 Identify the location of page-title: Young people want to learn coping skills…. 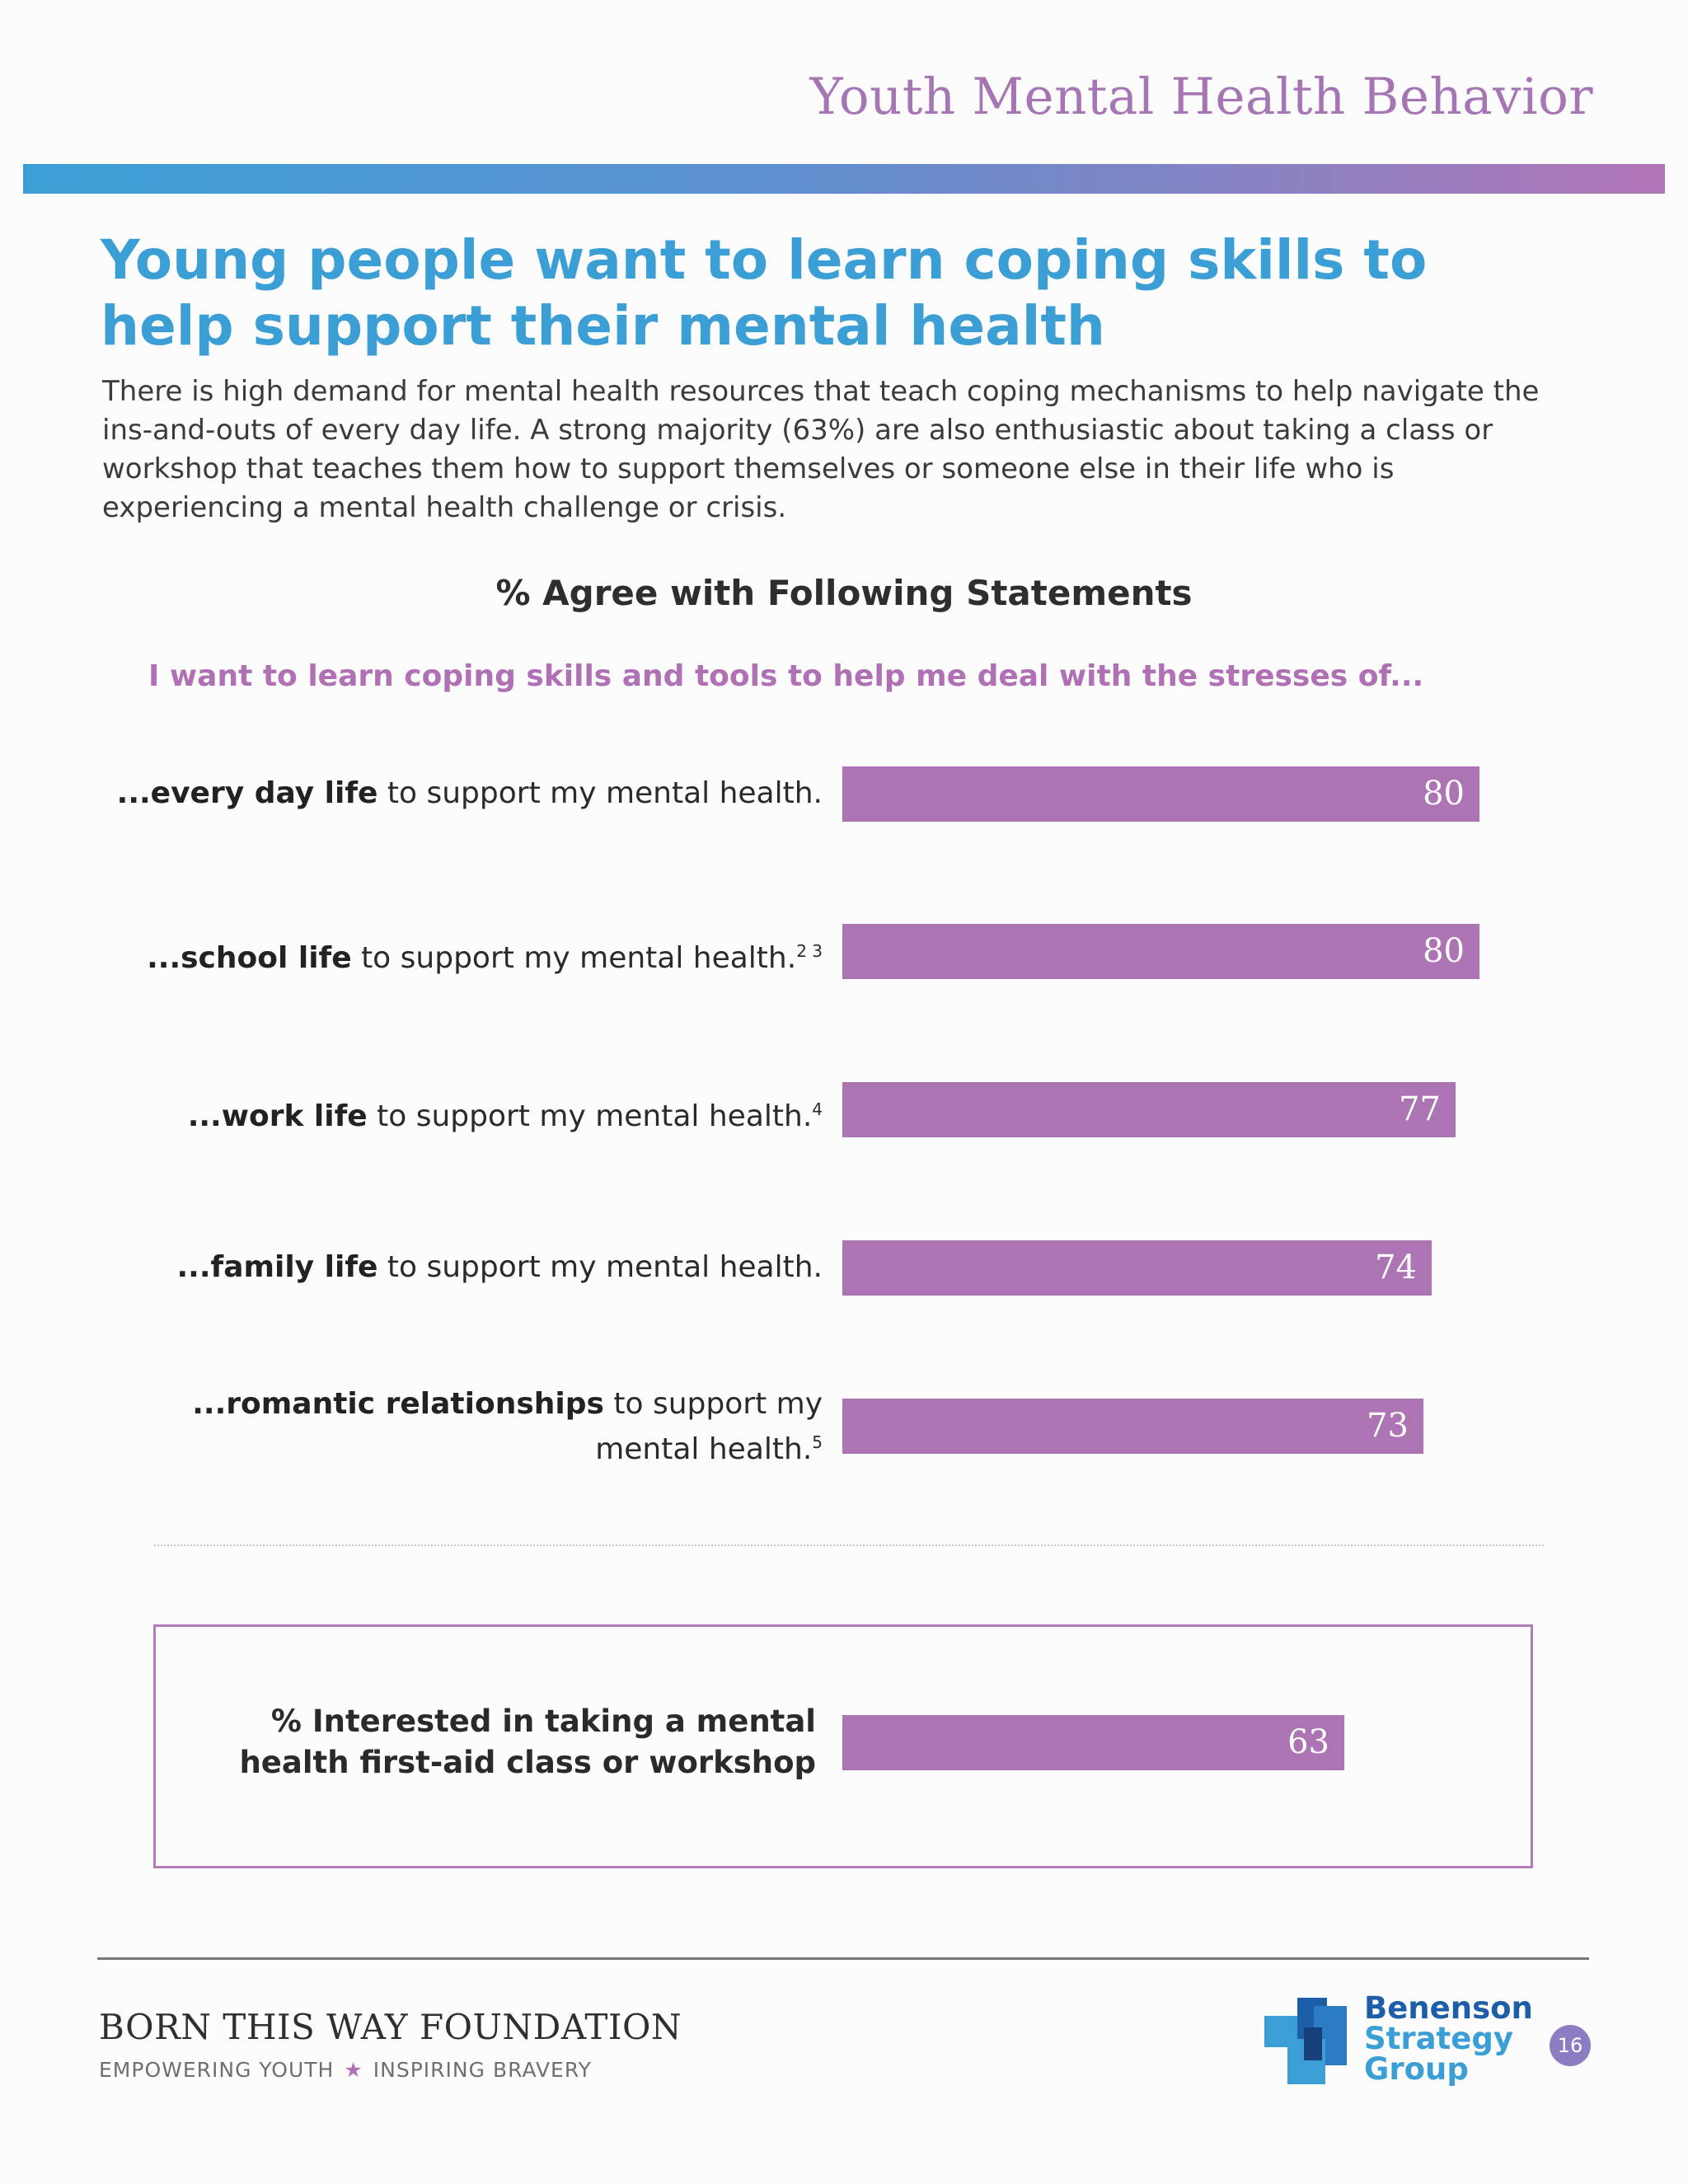
(764, 293).